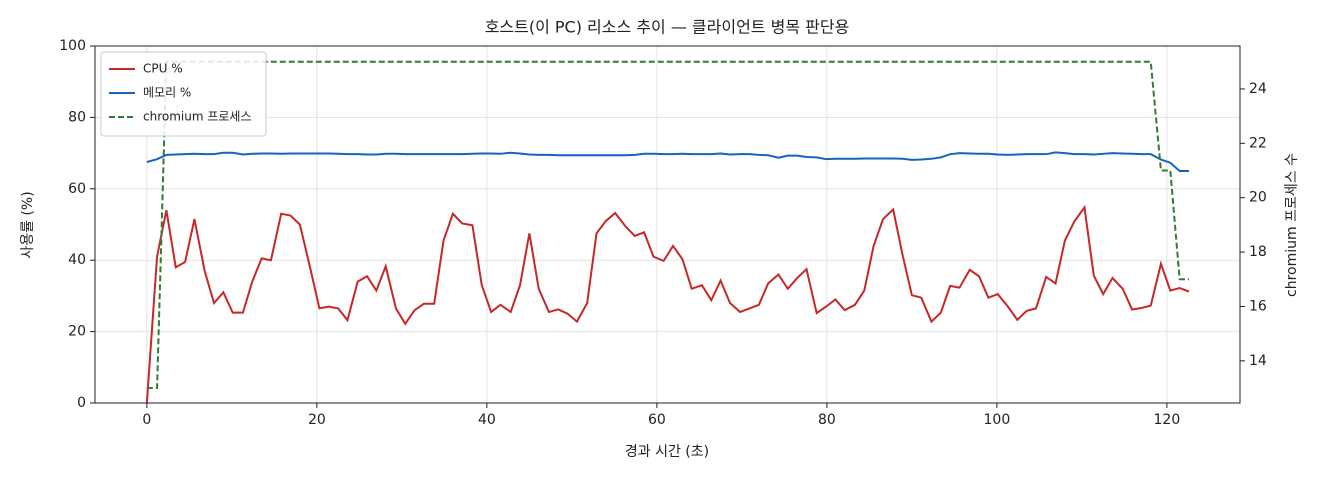  What do you see at coordinates (72, 46) in the screenshot?
I see `y-tick-label: 100` at bounding box center [72, 46].